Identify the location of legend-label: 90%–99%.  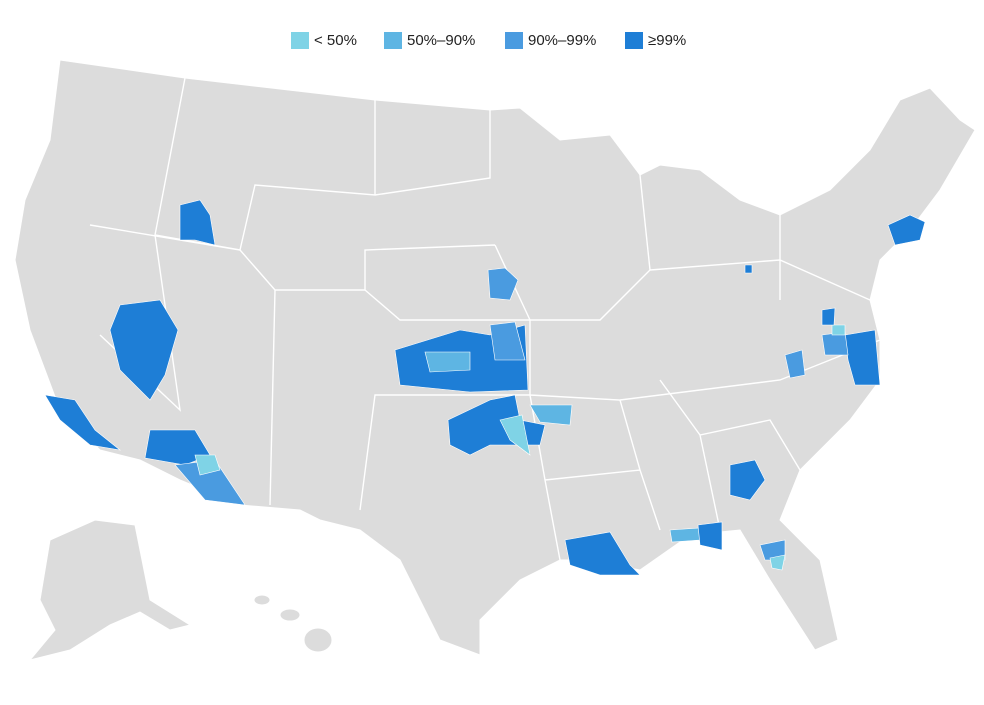
(562, 40).